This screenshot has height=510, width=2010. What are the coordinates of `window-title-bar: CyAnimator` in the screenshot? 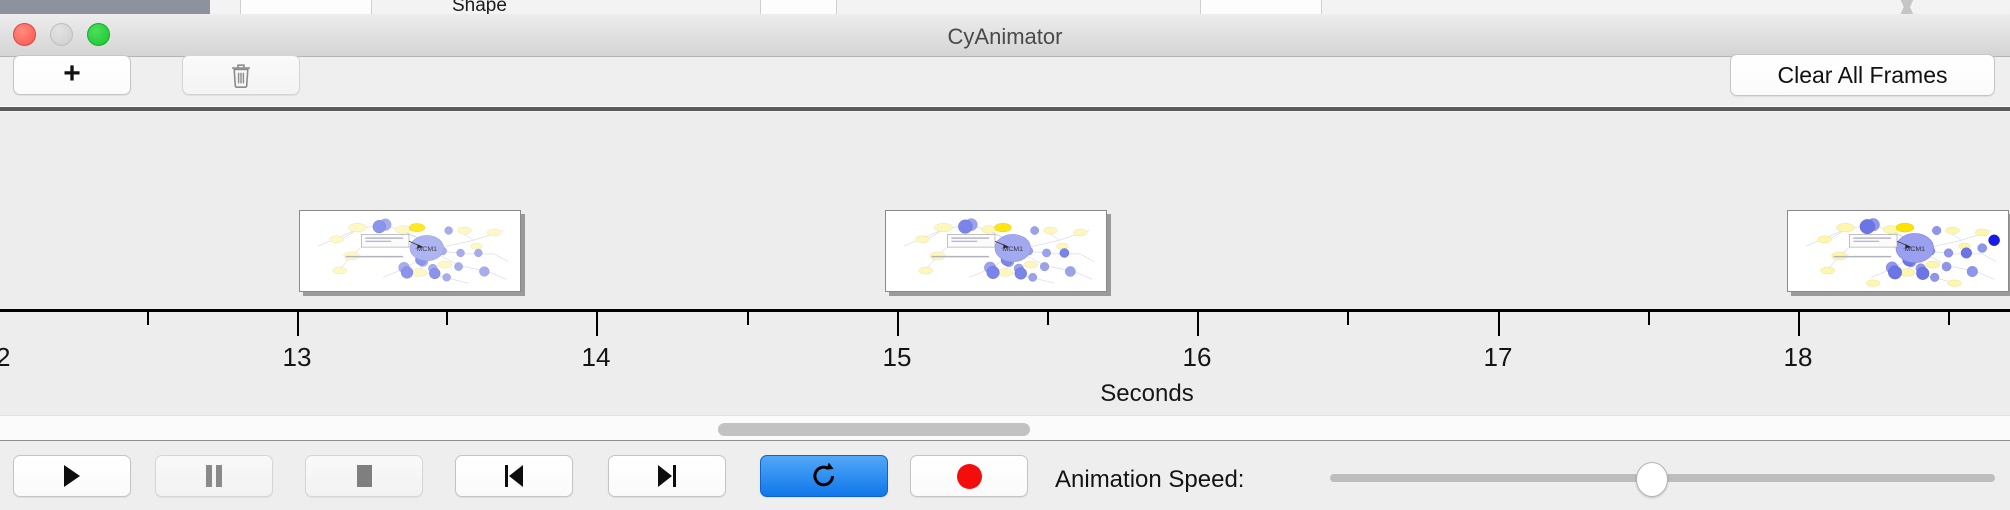 It's located at (1005, 35).